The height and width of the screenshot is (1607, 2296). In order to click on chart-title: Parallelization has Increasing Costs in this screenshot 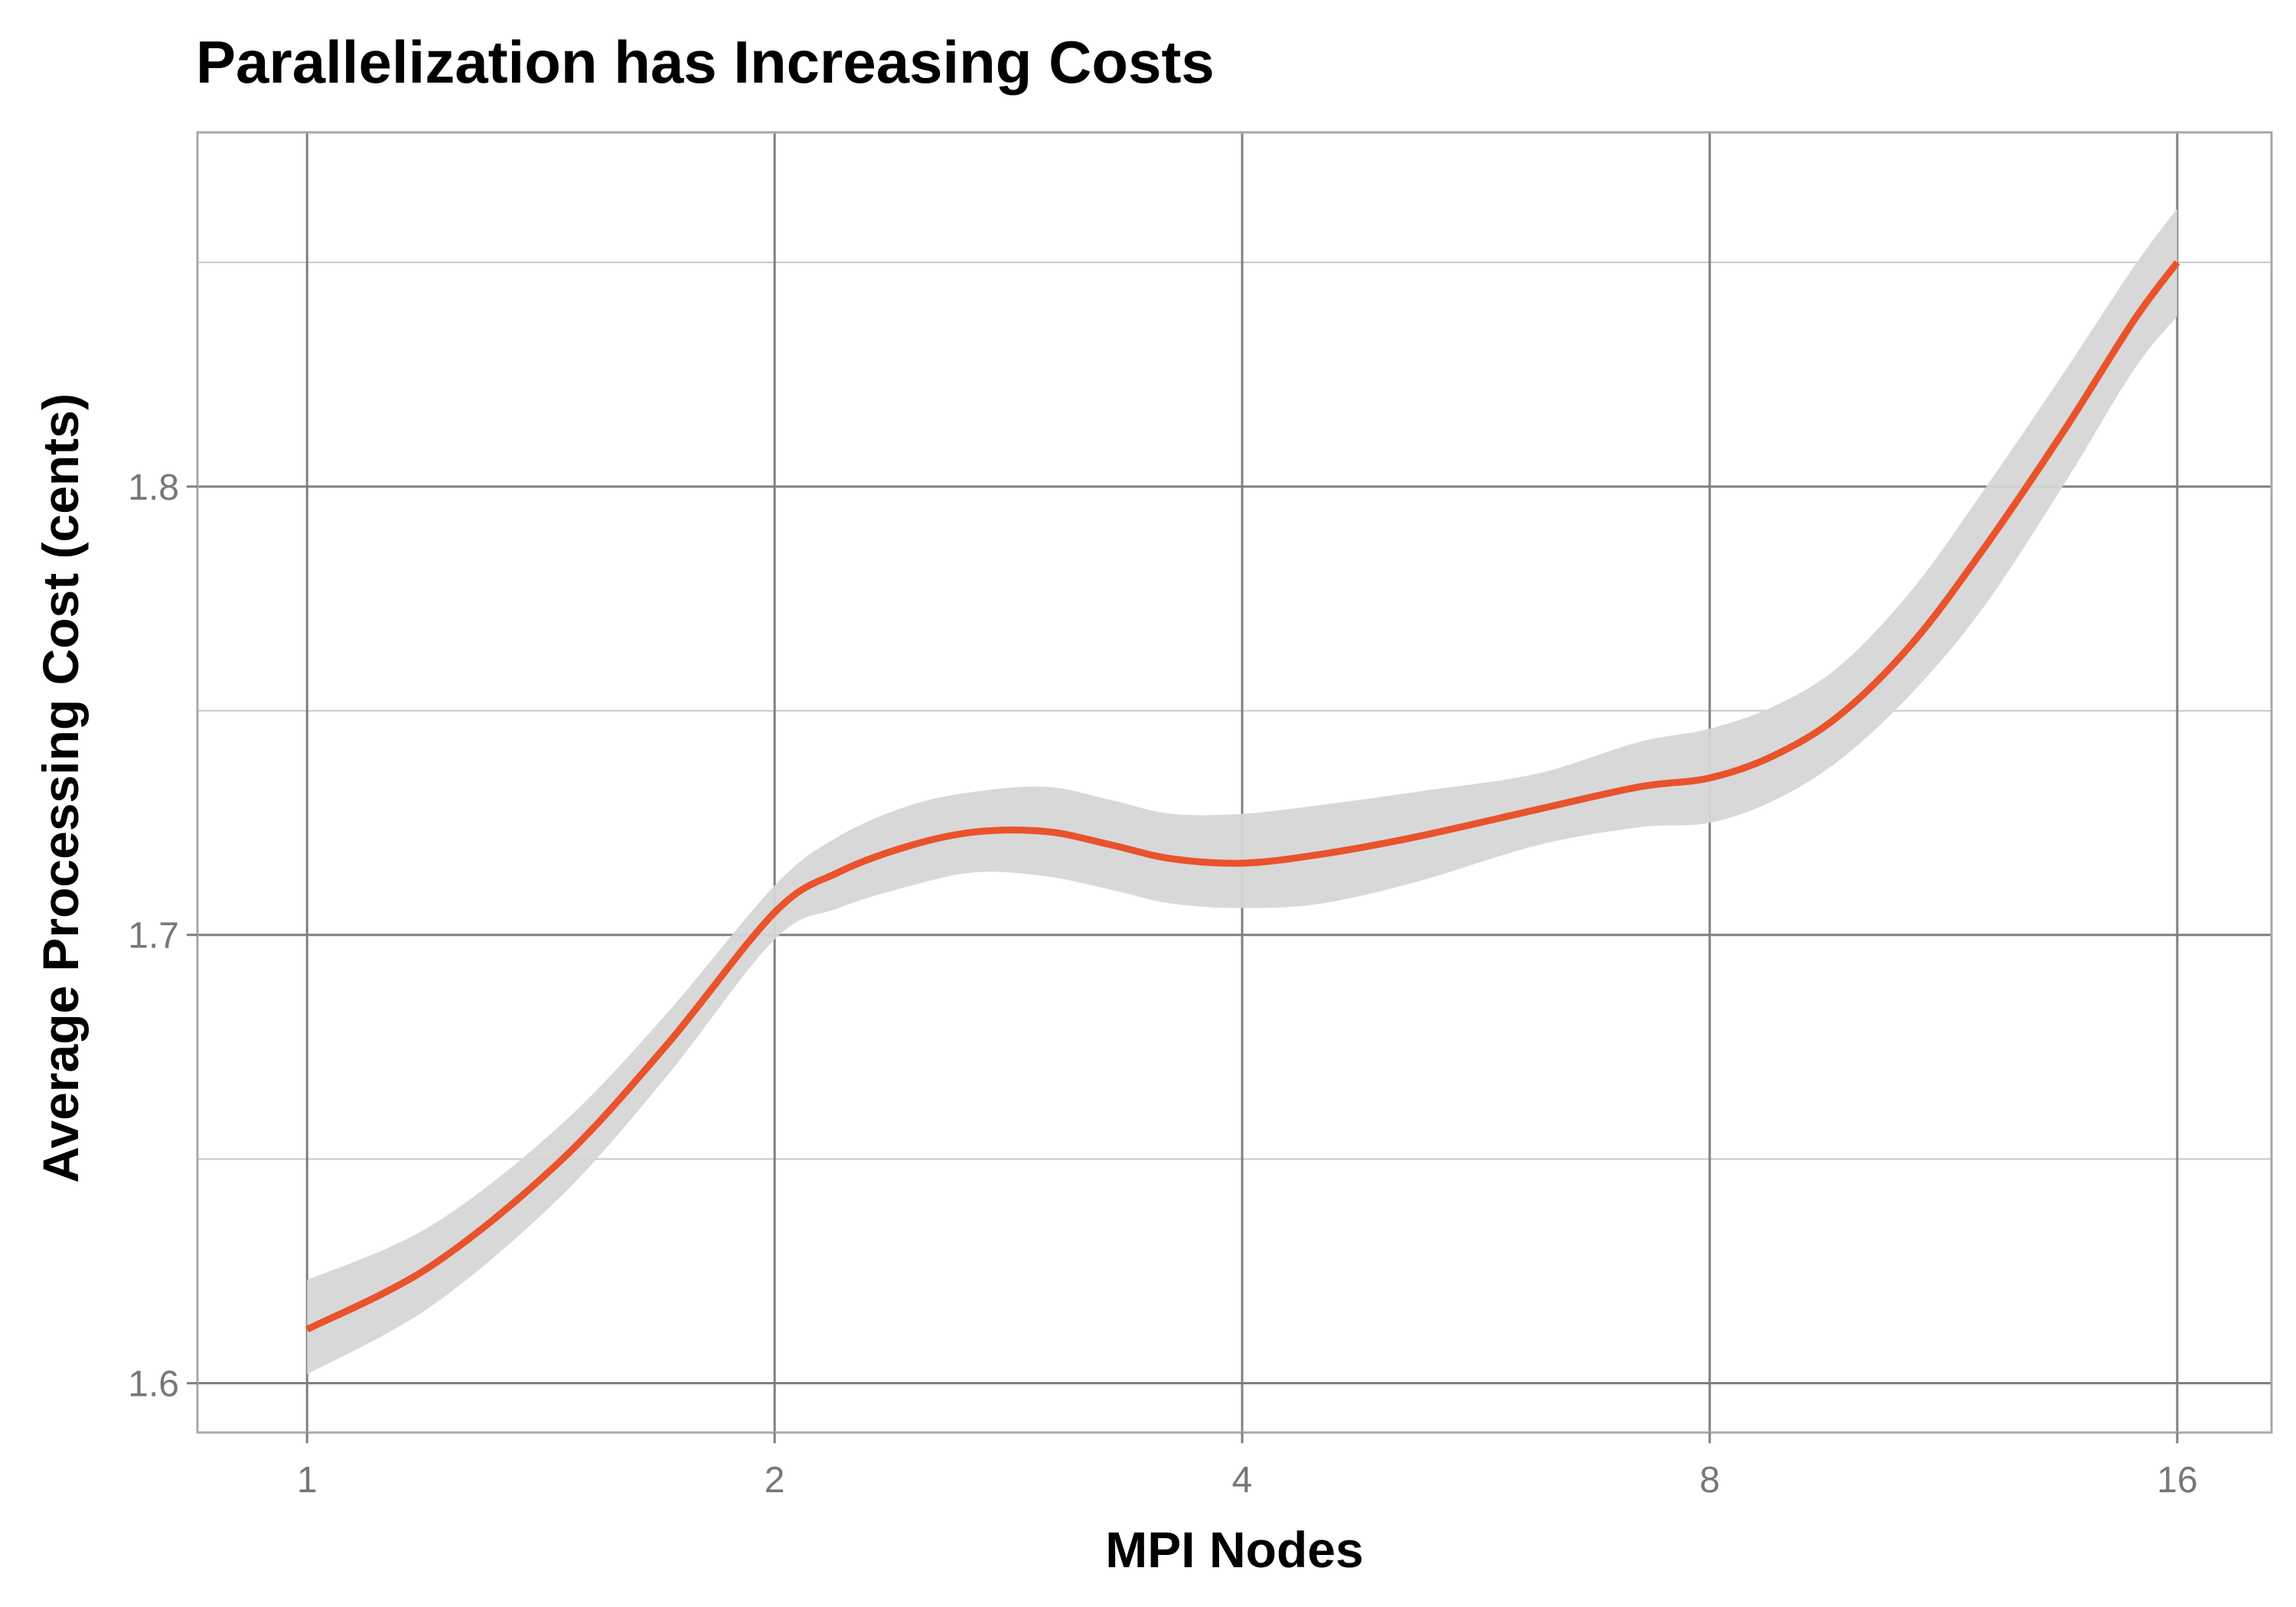, I will do `click(705, 62)`.